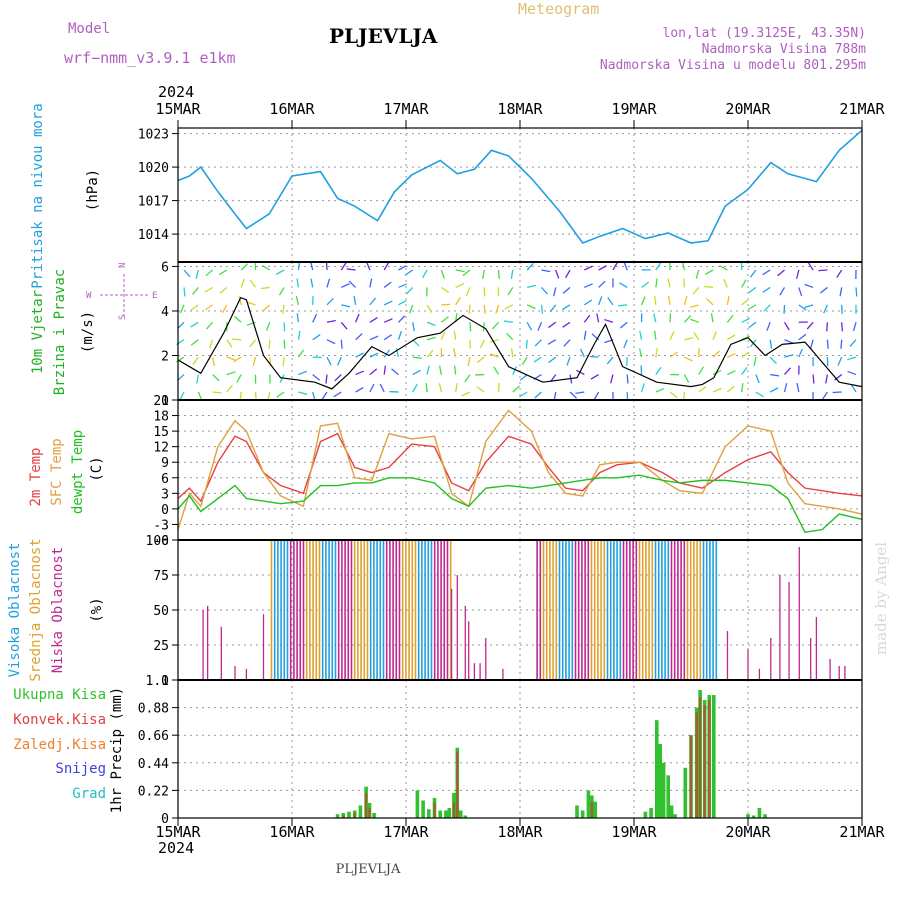 The width and height of the screenshot is (900, 900). I want to click on top-date-label: 16MAR, so click(292, 109).